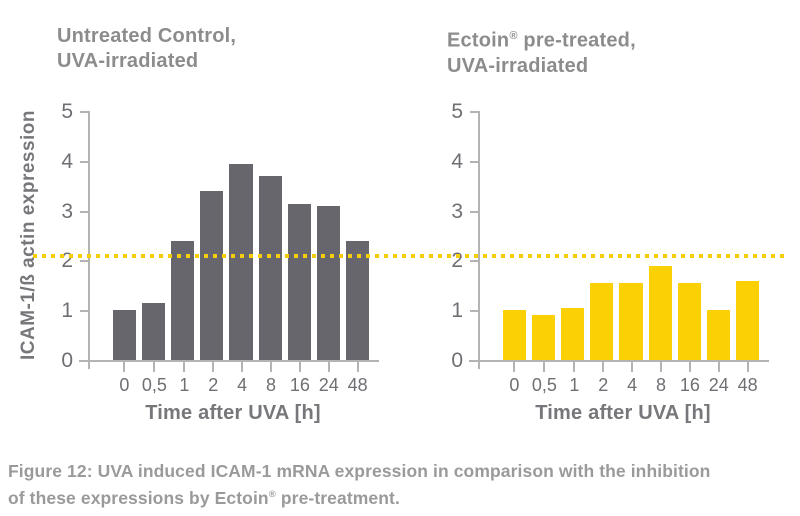 The width and height of the screenshot is (800, 516). I want to click on y-axis-label: ICAM-1/ß actin expression, so click(28, 235).